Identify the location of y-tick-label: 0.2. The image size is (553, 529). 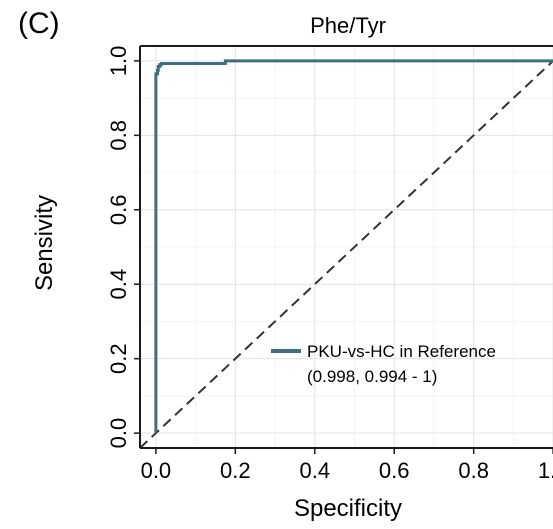
(118, 358).